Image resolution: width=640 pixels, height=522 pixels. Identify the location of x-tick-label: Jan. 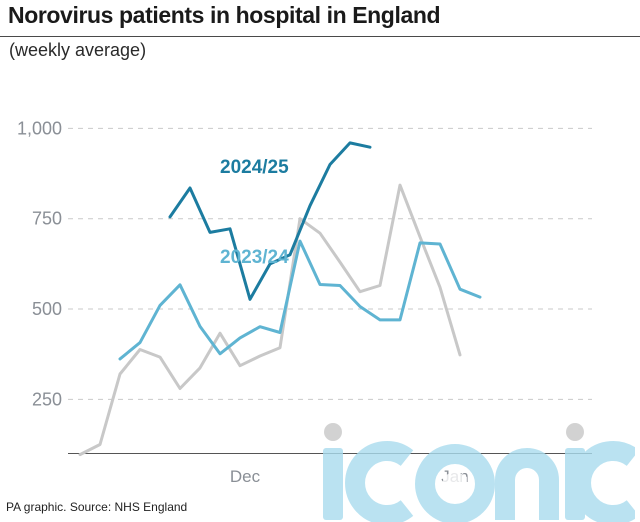
(454, 476).